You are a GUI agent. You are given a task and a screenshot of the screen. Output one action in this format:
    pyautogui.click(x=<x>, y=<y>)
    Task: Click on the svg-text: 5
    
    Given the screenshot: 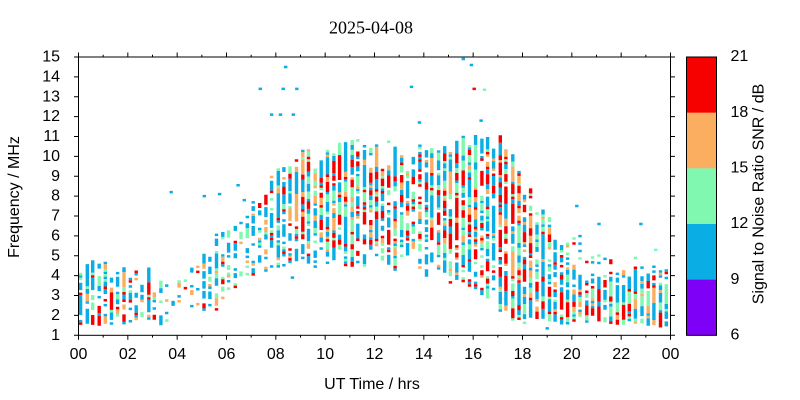 What is the action you would take?
    pyautogui.click(x=55, y=255)
    